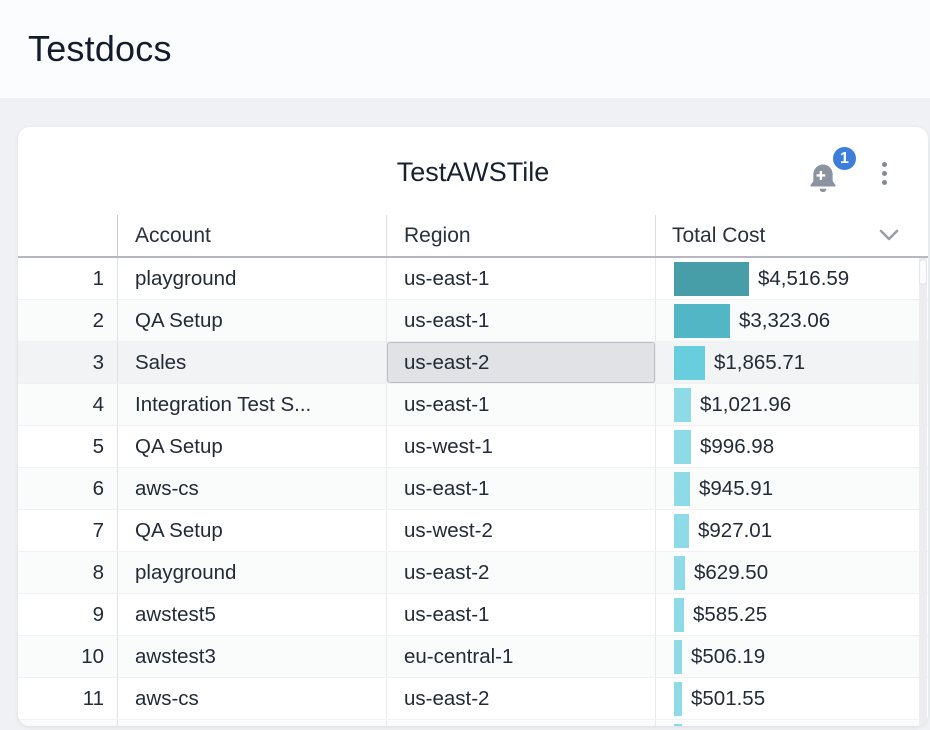 This screenshot has height=730, width=930. I want to click on table-row: 5 QA Setup us-west-1 $996.98, so click(473, 447).